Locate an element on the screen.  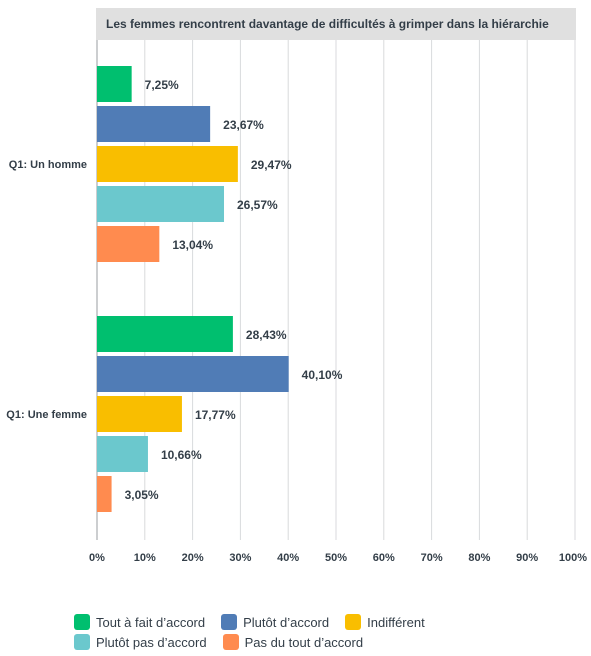
legend-row: Plutôt pas d’accord Pas du tout d’accord is located at coordinates (284, 642).